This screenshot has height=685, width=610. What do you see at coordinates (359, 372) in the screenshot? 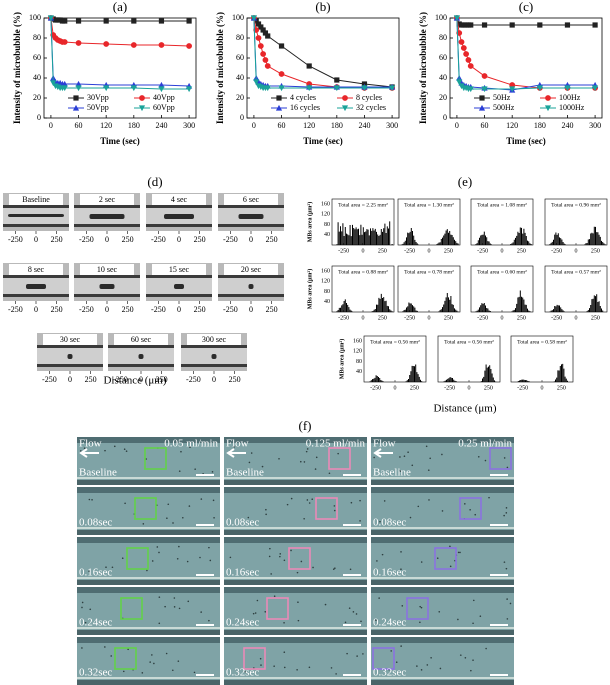
I see `y-tick-label: 40` at bounding box center [359, 372].